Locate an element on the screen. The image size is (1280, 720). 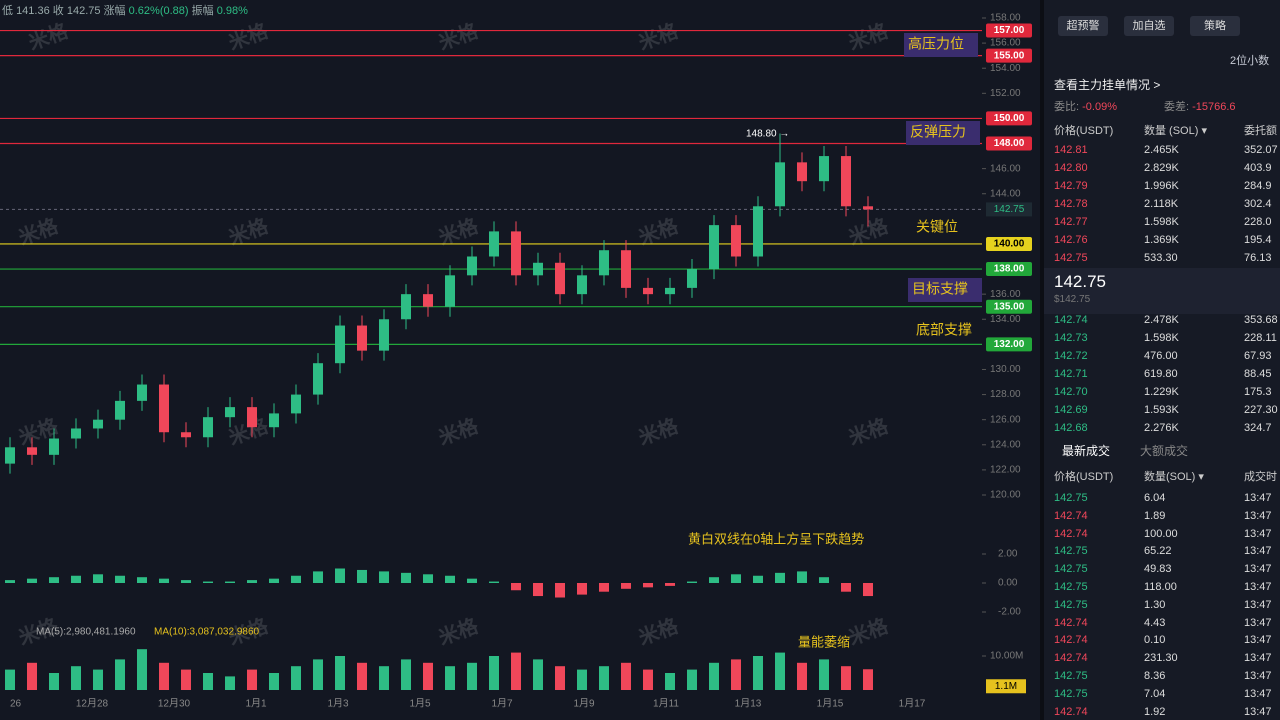
level-label: 155.00 is located at coordinates (1009, 55).